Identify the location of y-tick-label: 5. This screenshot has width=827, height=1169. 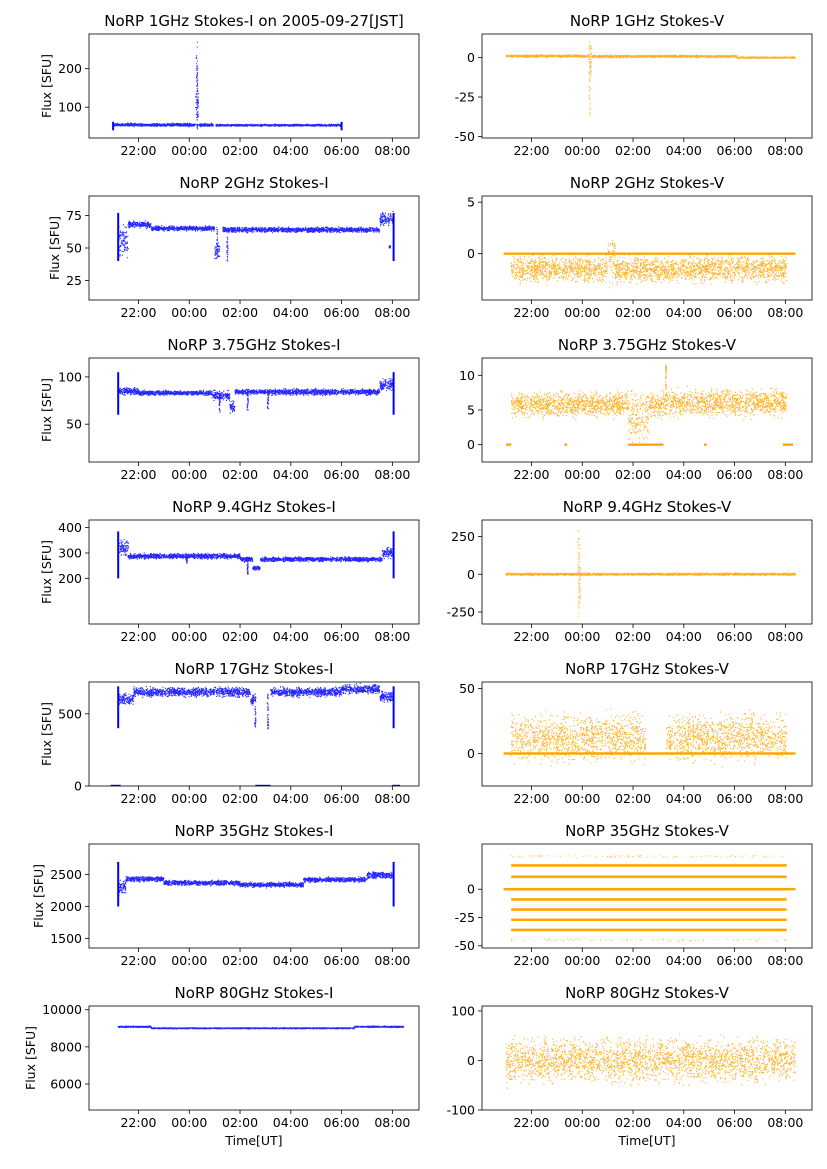
(471, 410).